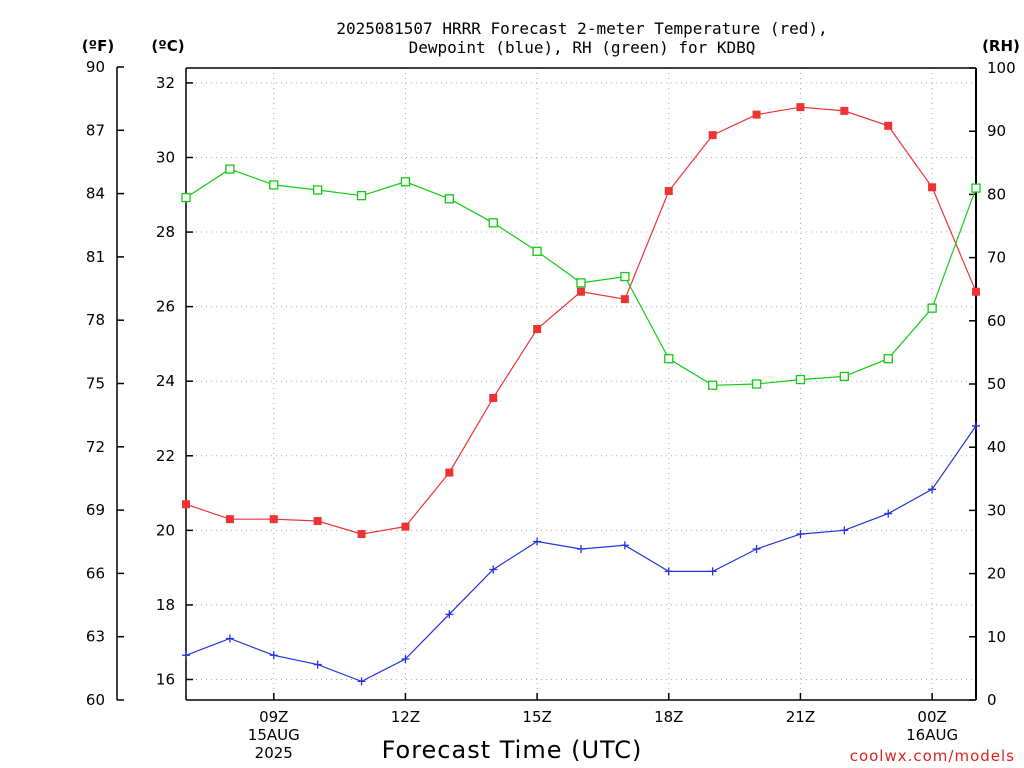  What do you see at coordinates (165, 157) in the screenshot?
I see `celsius-tick-label: 30` at bounding box center [165, 157].